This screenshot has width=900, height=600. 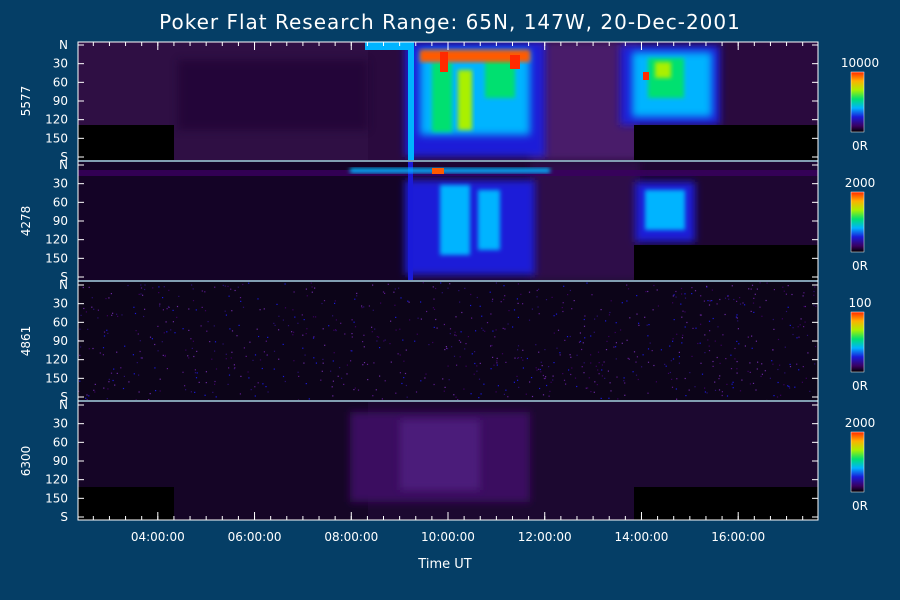 I want to click on y-tick-label: 90, so click(x=60, y=461).